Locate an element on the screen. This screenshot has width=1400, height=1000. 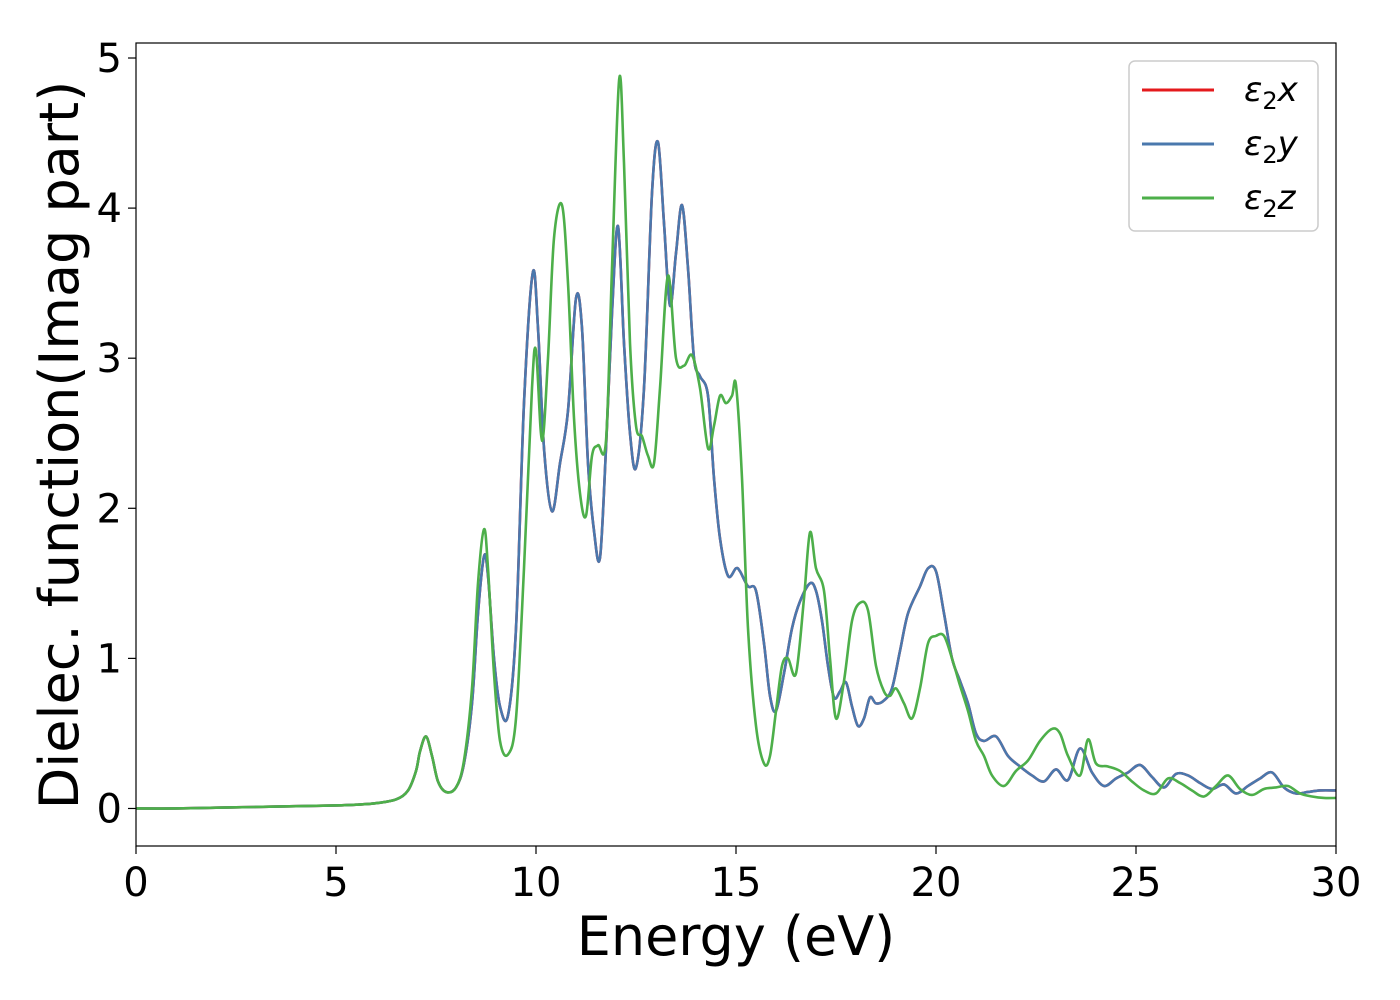
x-tick-label: 30 is located at coordinates (1336, 883).